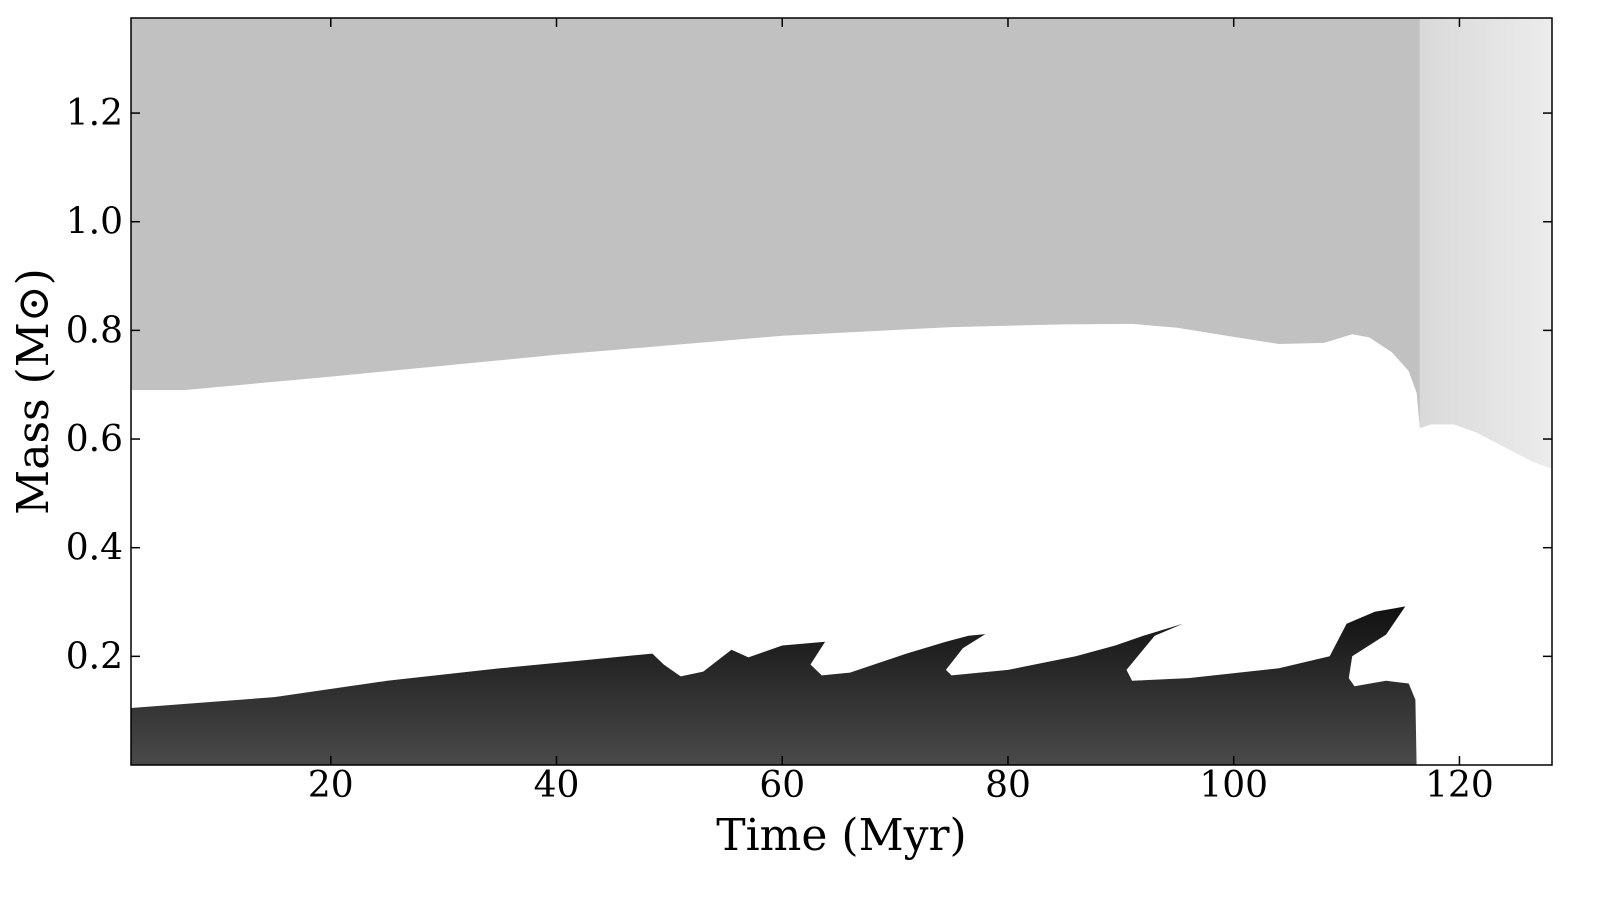 This screenshot has height=900, width=1600. I want to click on y-tick-label: 0.4, so click(94, 548).